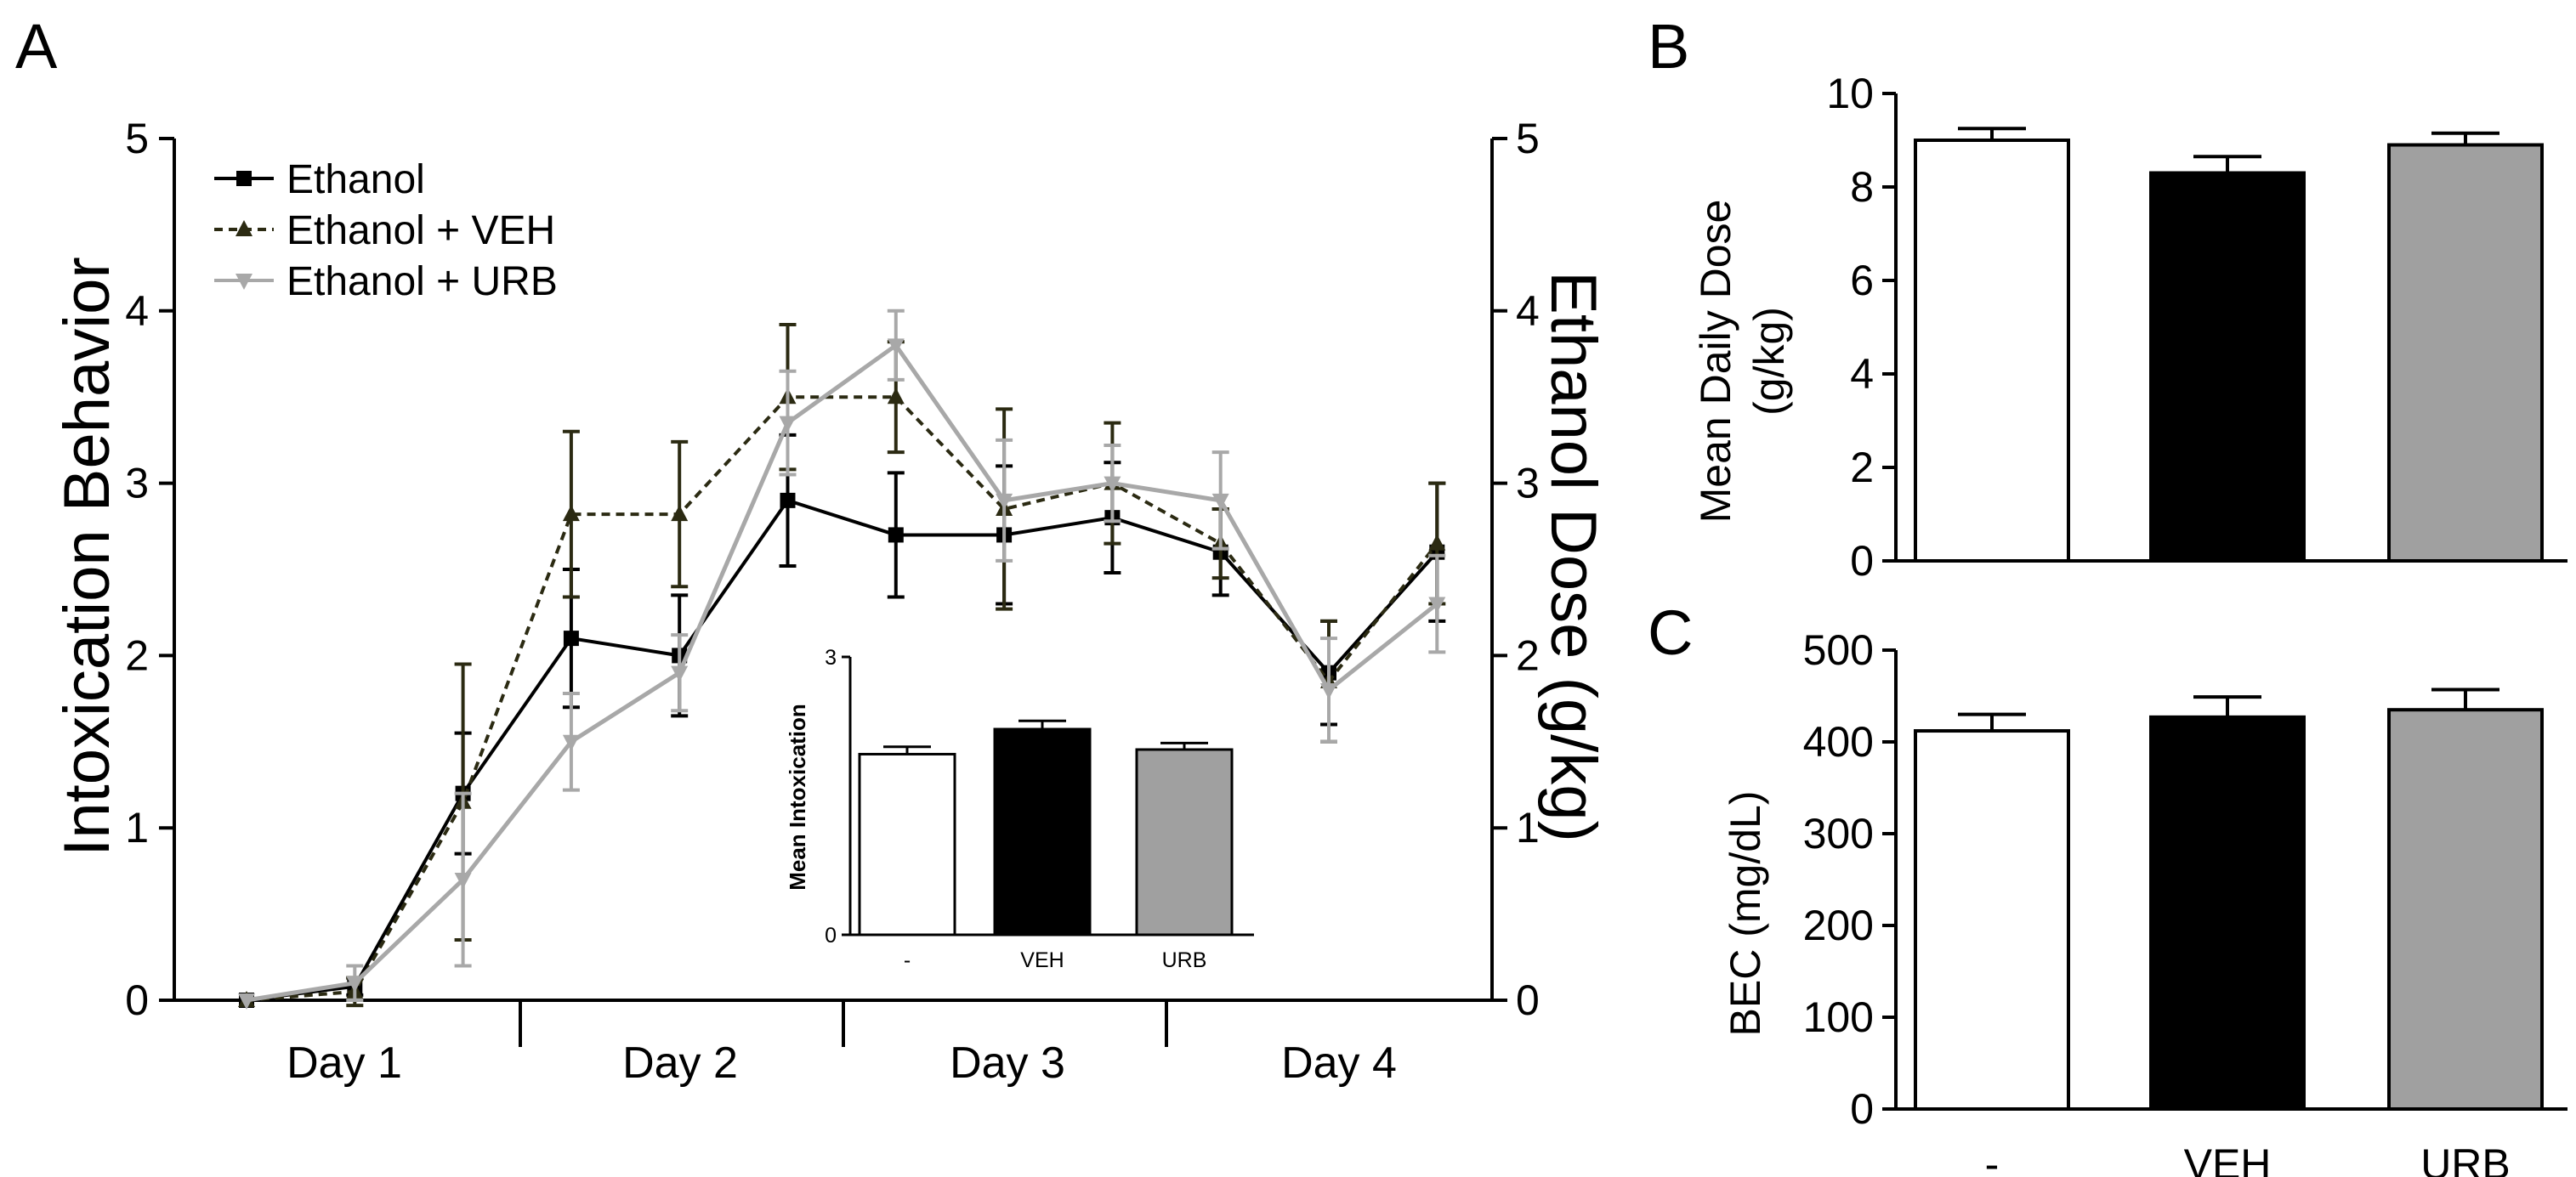 Image resolution: width=2576 pixels, height=1177 pixels. Describe the element at coordinates (907, 845) in the screenshot. I see `inset-bar-ethanol` at that location.